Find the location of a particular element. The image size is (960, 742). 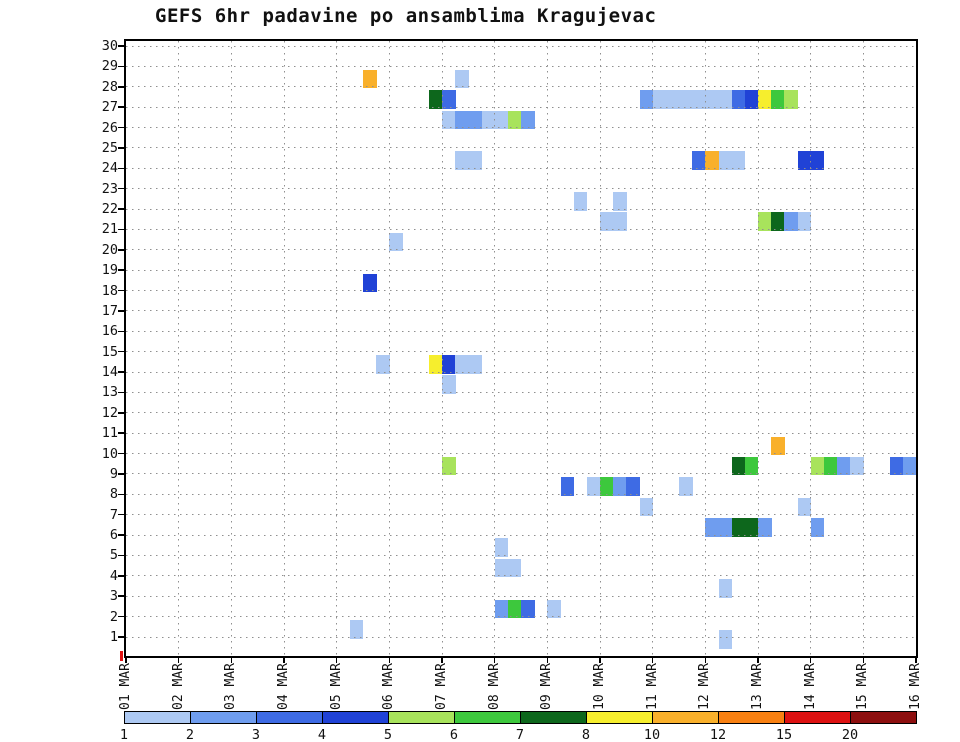

x-axis-label: 14 MAR is located at coordinates (810, 686).